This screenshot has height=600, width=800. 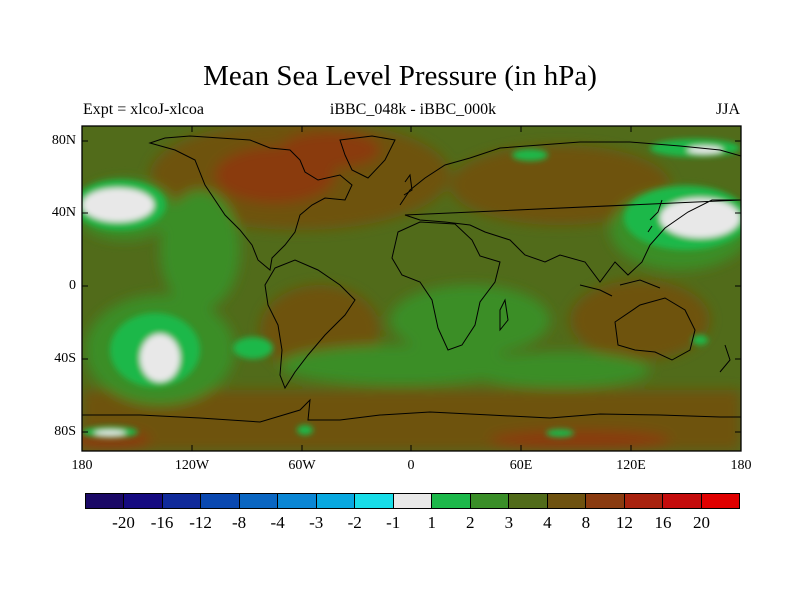 What do you see at coordinates (63, 212) in the screenshot?
I see `lat-tick-label: 40N` at bounding box center [63, 212].